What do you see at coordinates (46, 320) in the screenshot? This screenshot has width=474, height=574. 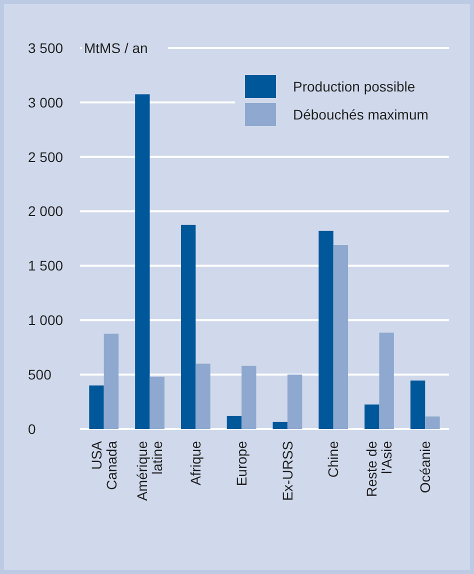 I see `y-tick-label: 1 000` at bounding box center [46, 320].